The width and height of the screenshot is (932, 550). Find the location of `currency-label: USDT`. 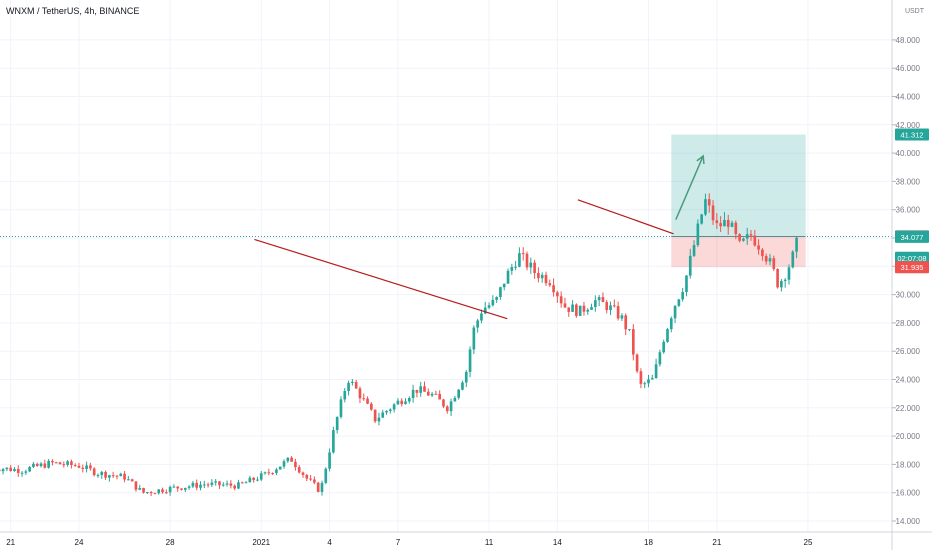

currency-label: USDT is located at coordinates (915, 11).